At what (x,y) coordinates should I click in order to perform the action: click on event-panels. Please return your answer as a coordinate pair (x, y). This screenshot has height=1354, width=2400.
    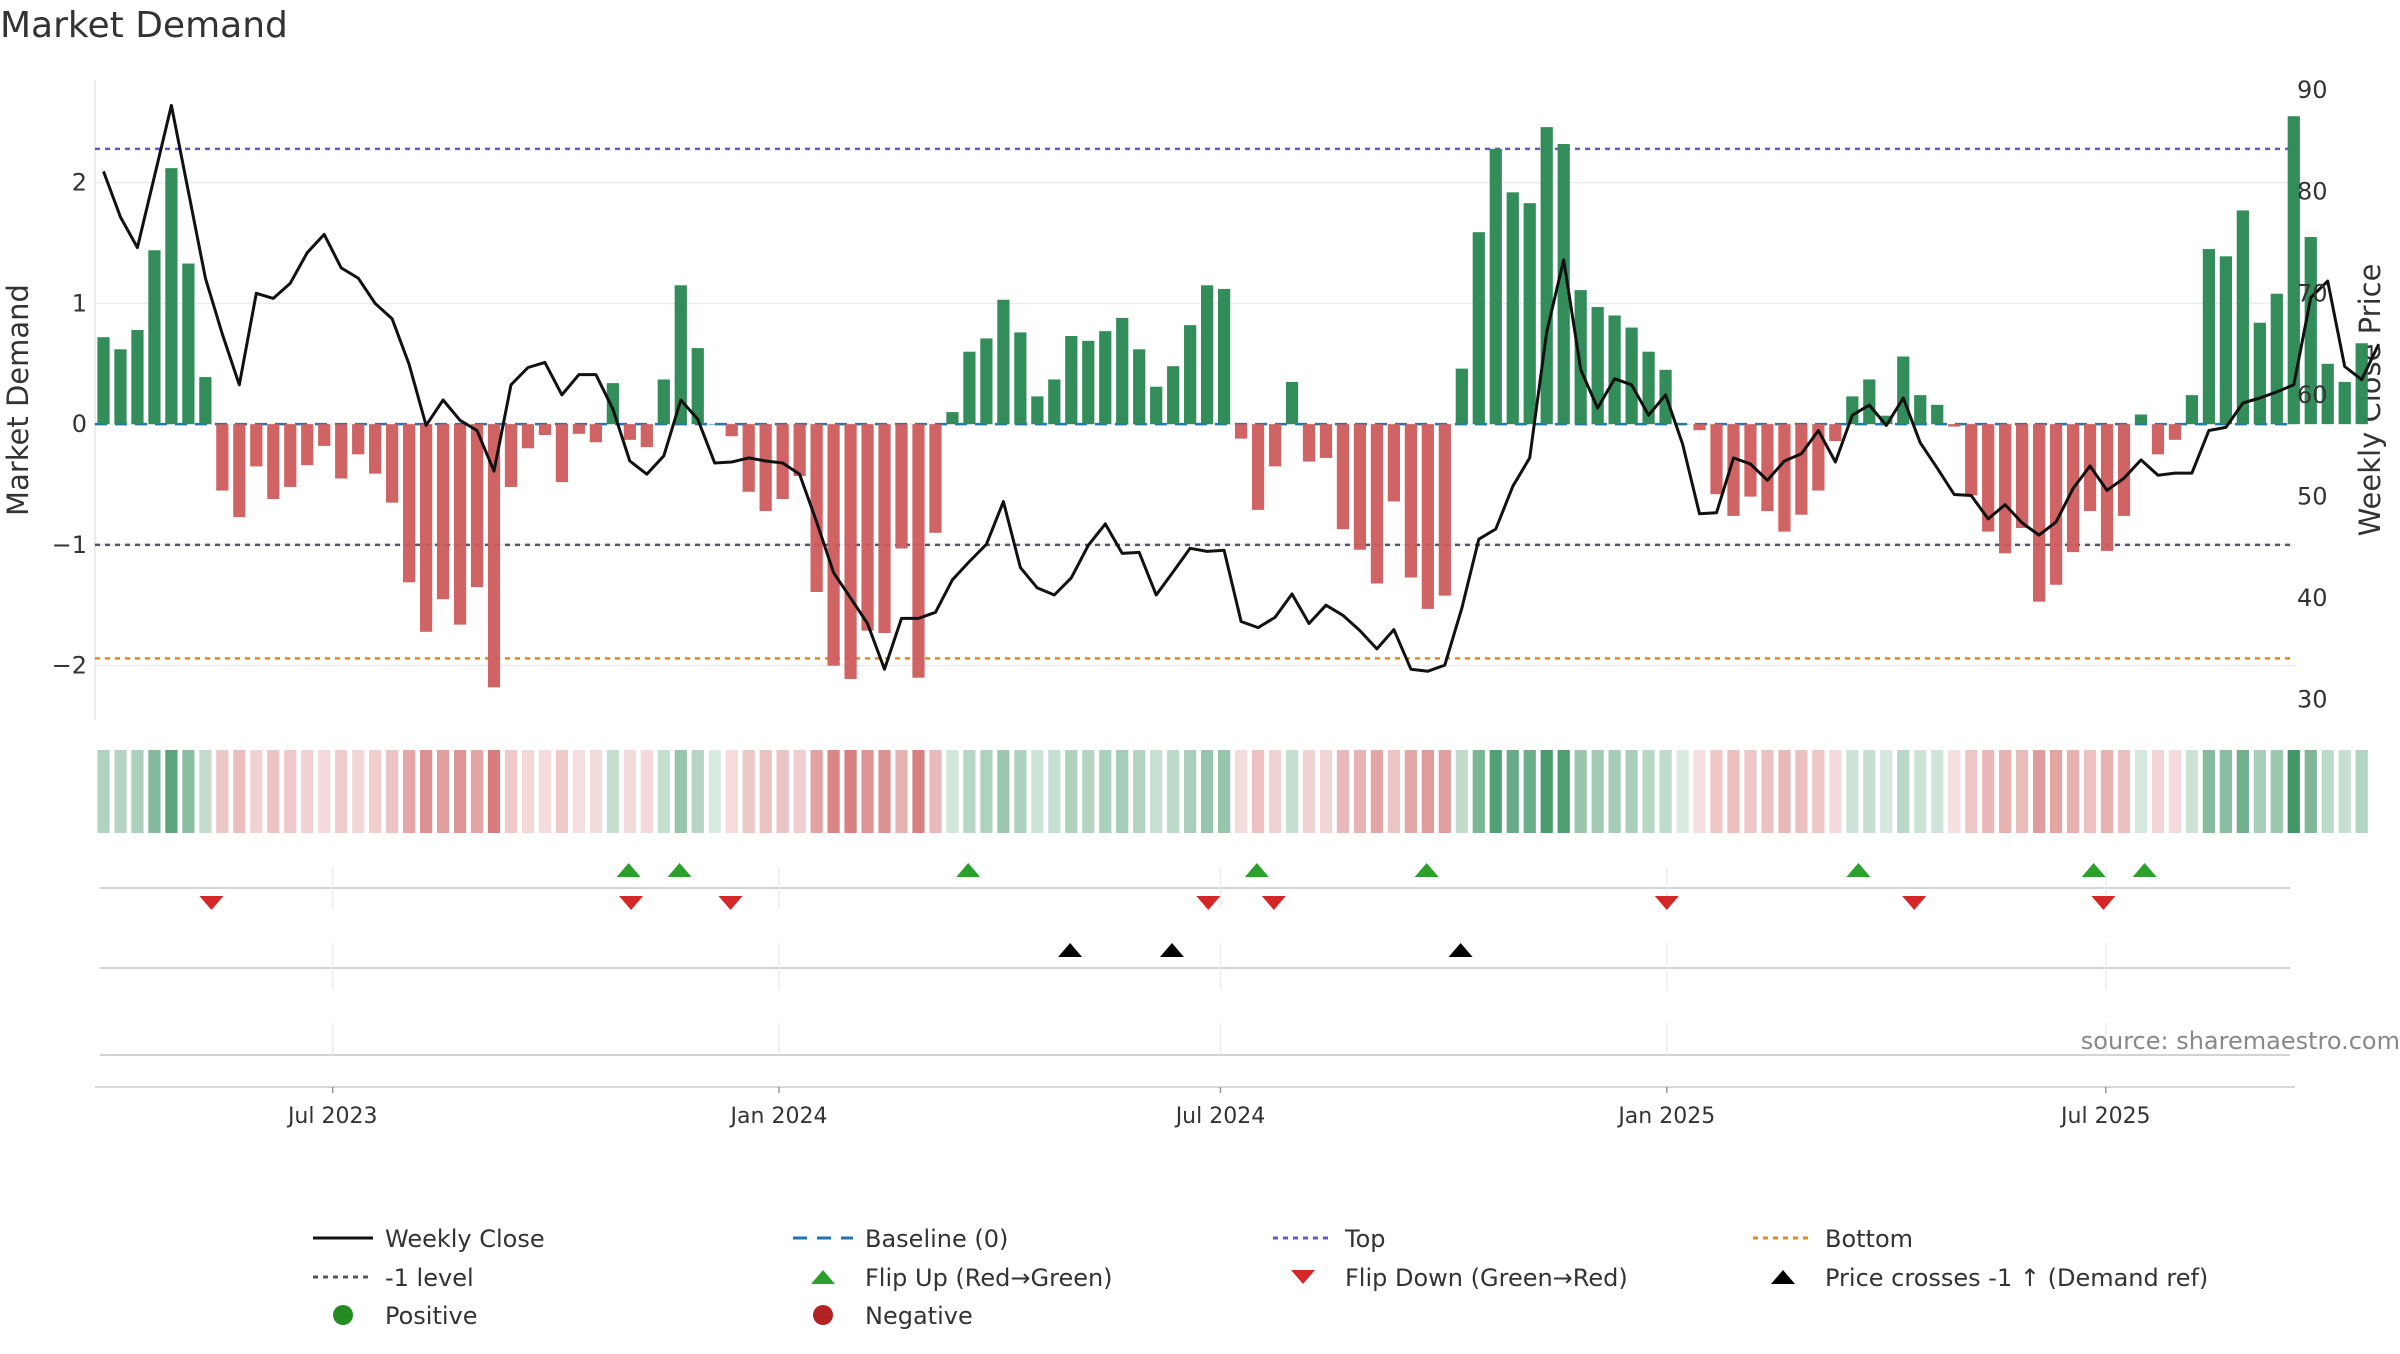
    Looking at the image, I should click on (1195, 959).